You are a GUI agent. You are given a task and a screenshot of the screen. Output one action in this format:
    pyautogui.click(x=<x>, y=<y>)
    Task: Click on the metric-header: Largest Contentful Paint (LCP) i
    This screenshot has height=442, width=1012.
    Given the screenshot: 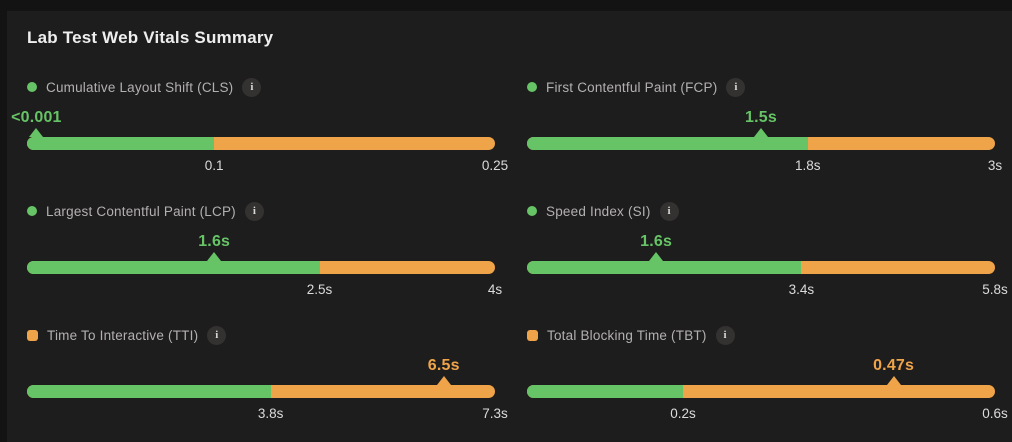 What is the action you would take?
    pyautogui.click(x=261, y=211)
    